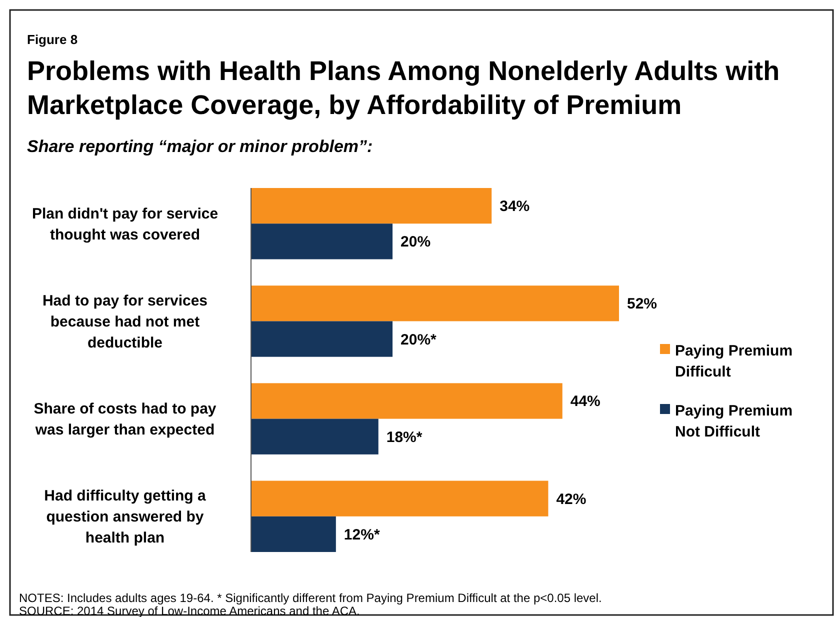  I want to click on y-tick-label: Had to pay for services because had not met deductible, so click(125, 322).